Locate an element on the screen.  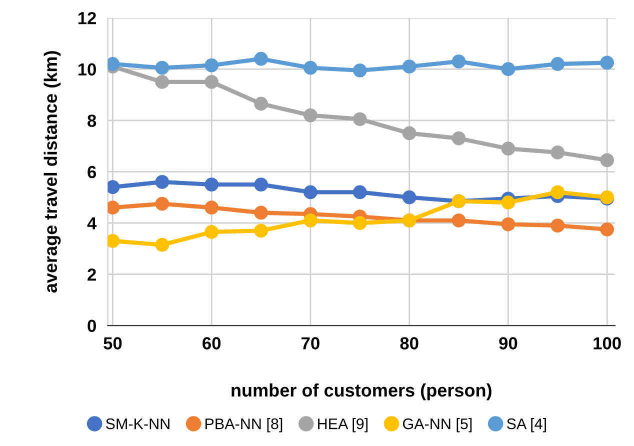
legend-label: SM-K-NN is located at coordinates (138, 424).